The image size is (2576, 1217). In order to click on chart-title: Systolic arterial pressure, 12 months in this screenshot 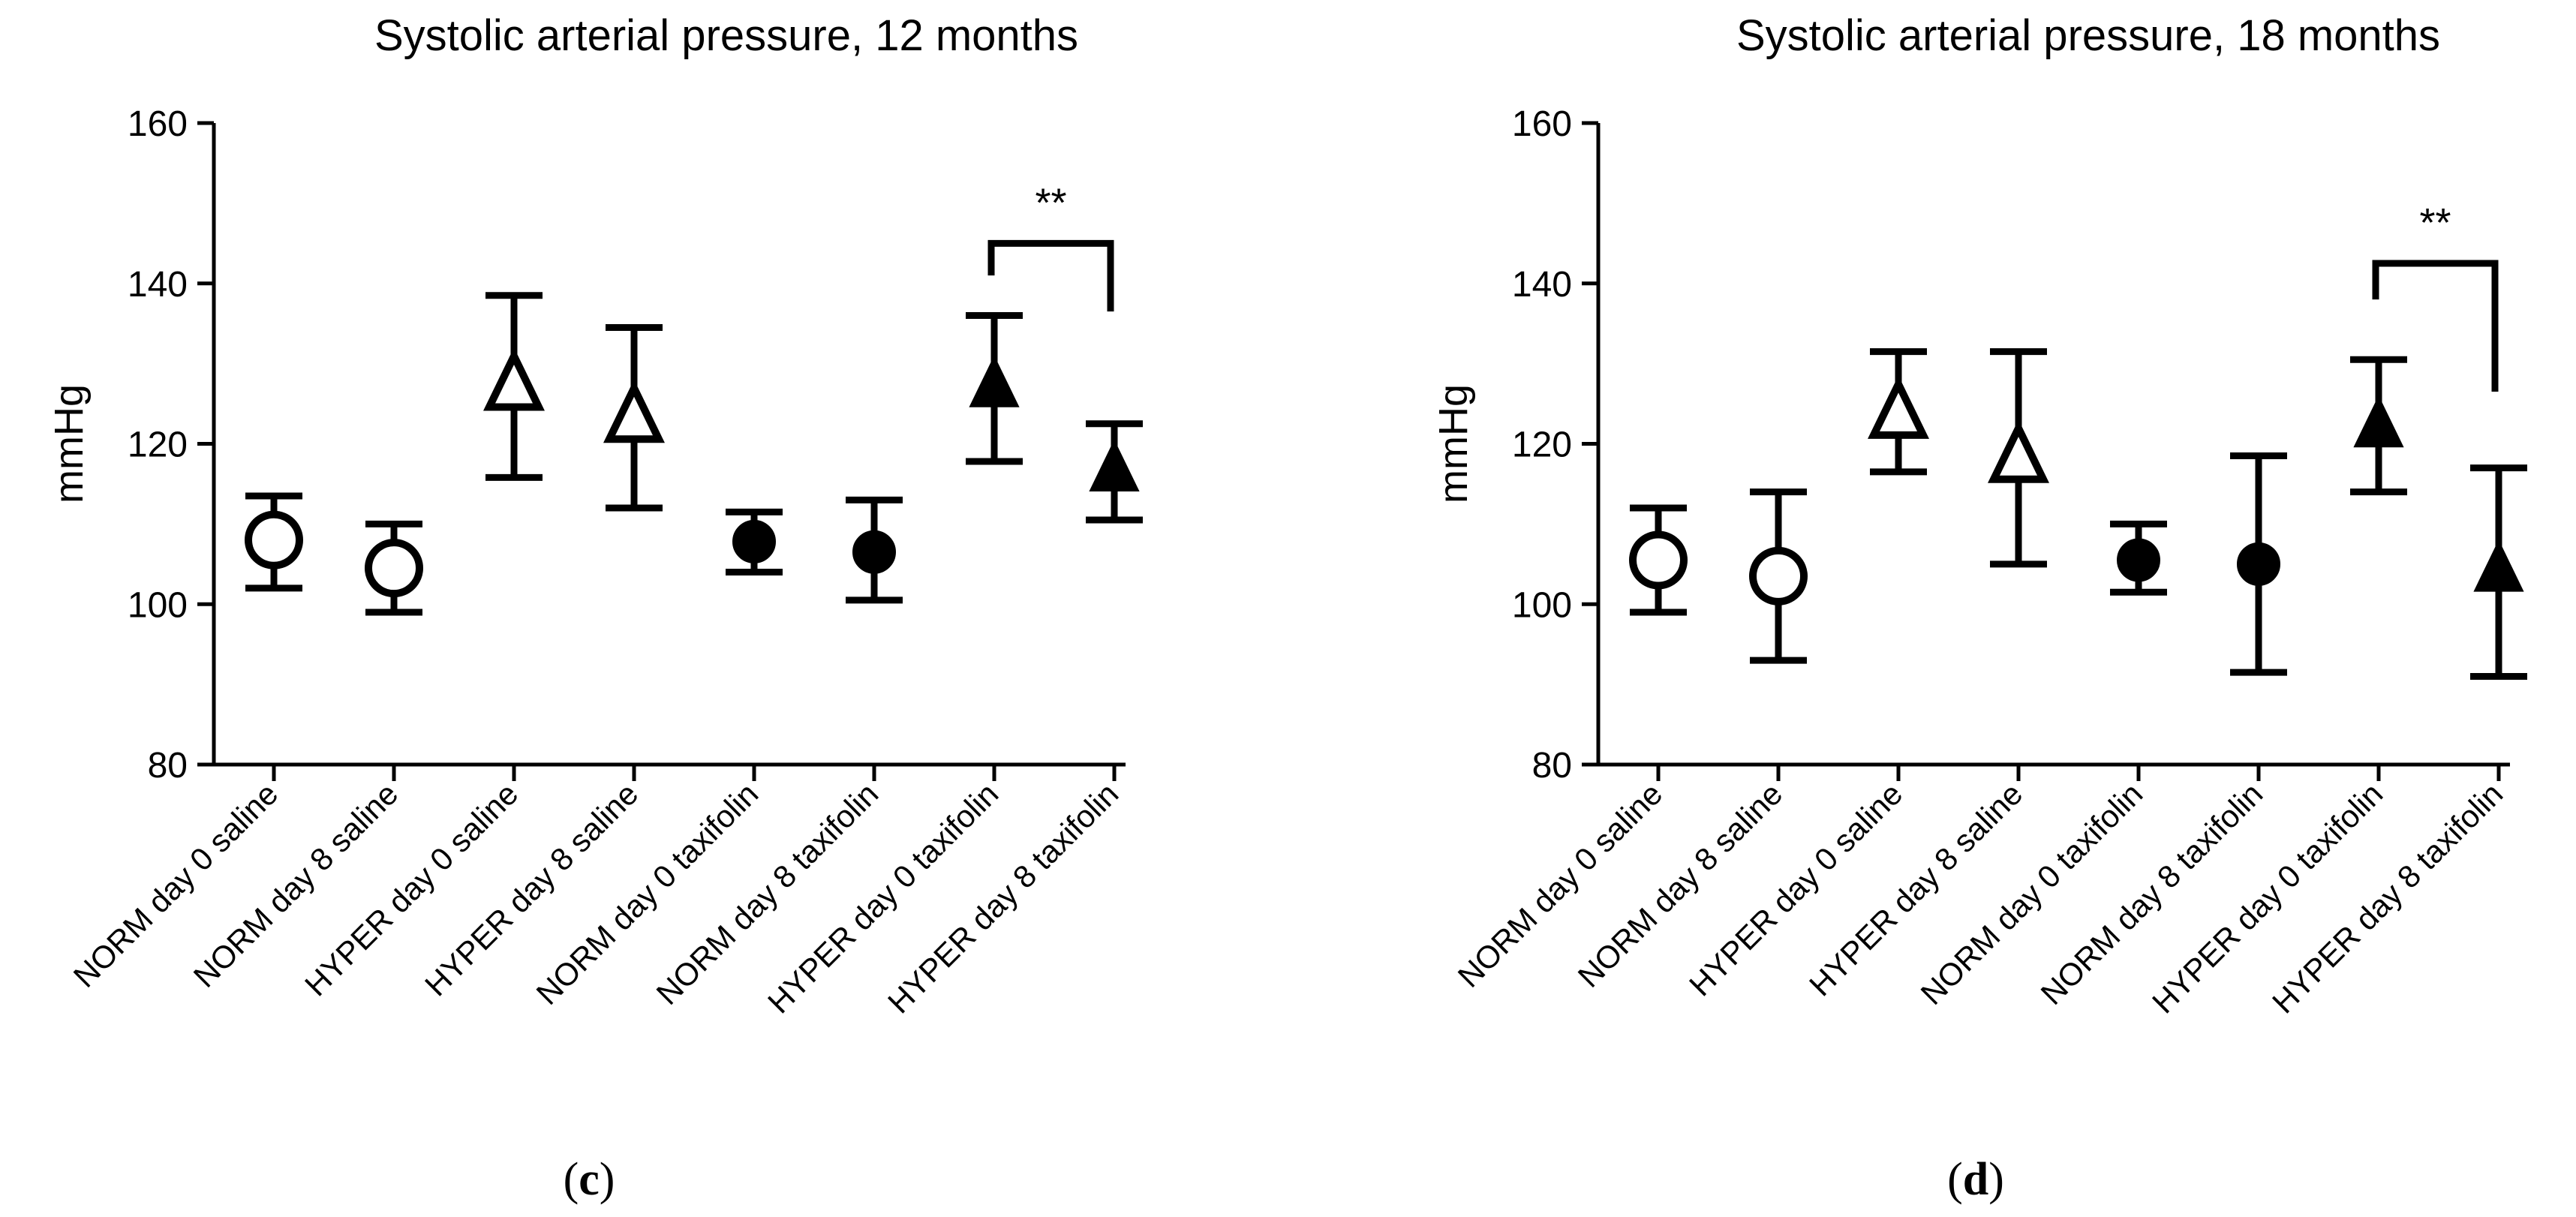, I will do `click(726, 35)`.